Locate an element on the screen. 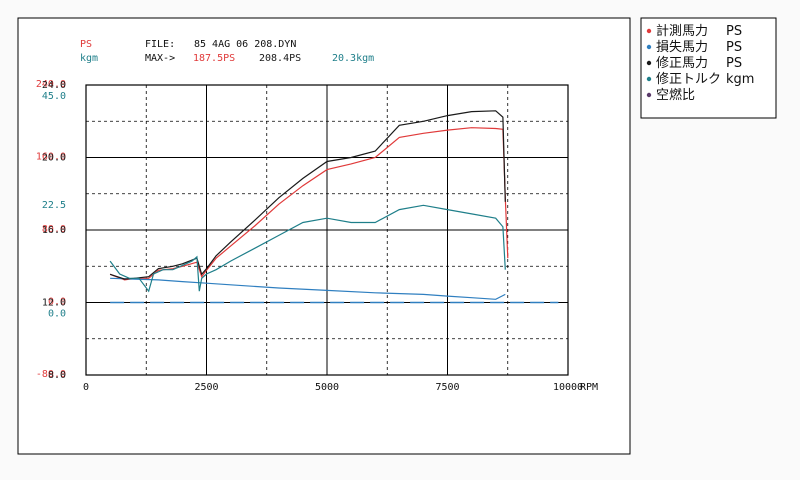 The height and width of the screenshot is (480, 800). legend-frame is located at coordinates (708, 68).